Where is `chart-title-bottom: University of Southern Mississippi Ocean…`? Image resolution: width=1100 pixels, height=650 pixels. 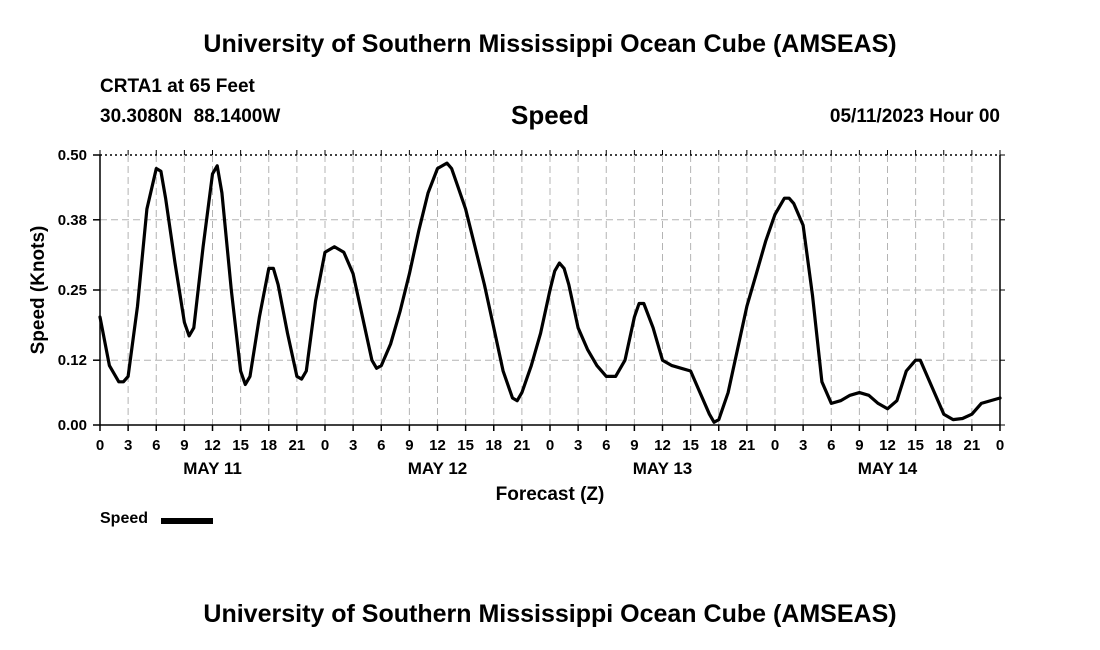 chart-title-bottom: University of Southern Mississippi Ocean… is located at coordinates (550, 614).